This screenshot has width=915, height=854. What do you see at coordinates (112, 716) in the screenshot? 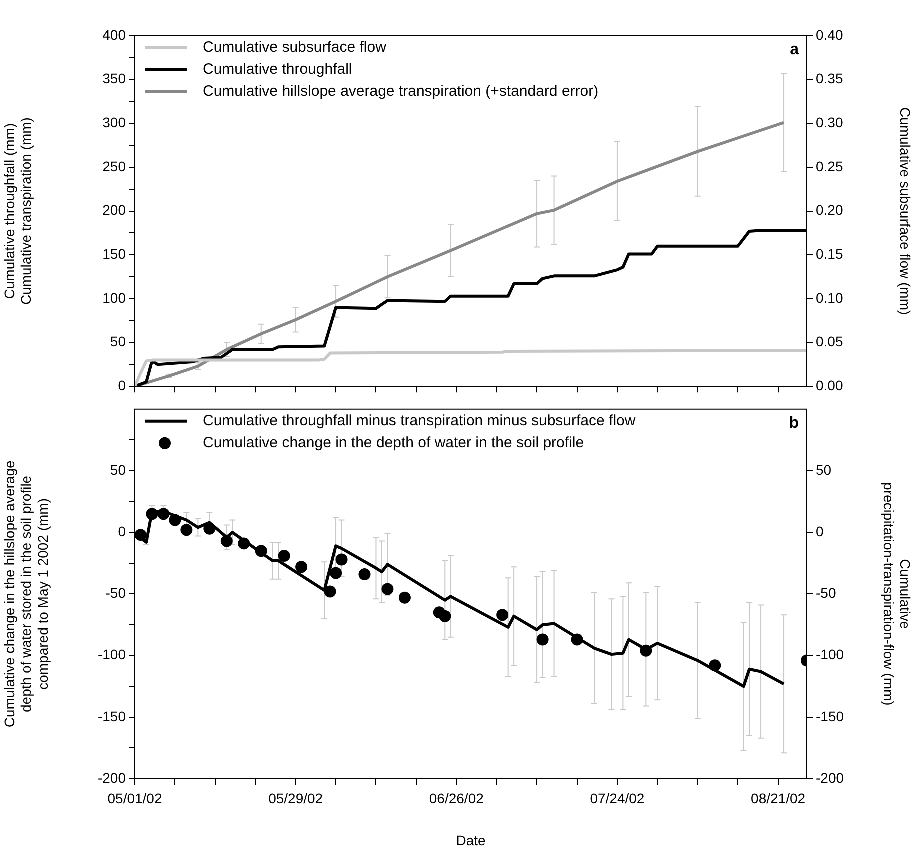
I see `y-tick-label: -150` at bounding box center [112, 716].